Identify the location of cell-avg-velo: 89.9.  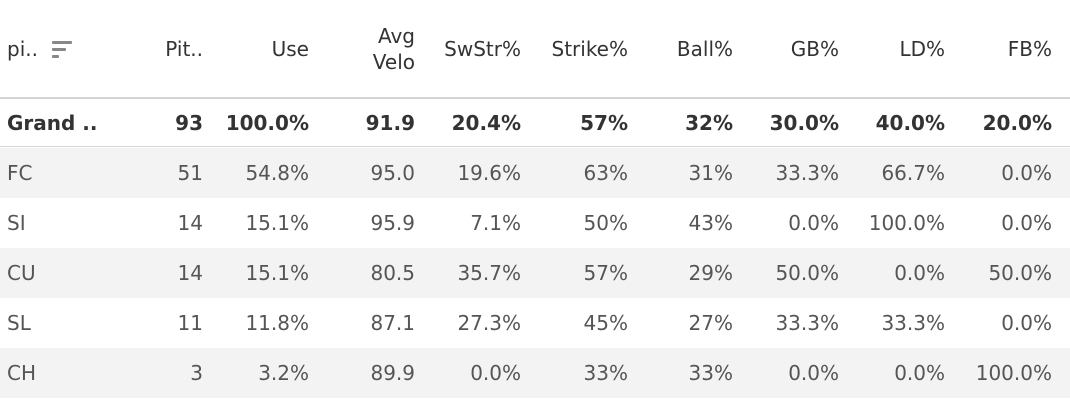
(392, 373).